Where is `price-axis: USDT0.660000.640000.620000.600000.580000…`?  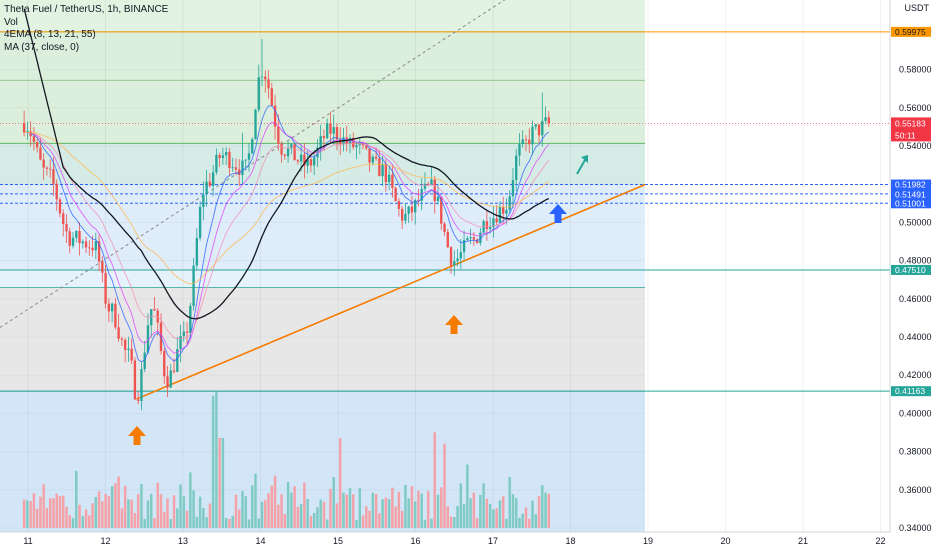
price-axis: USDT0.660000.640000.620000.600000.580000… is located at coordinates (910, 275).